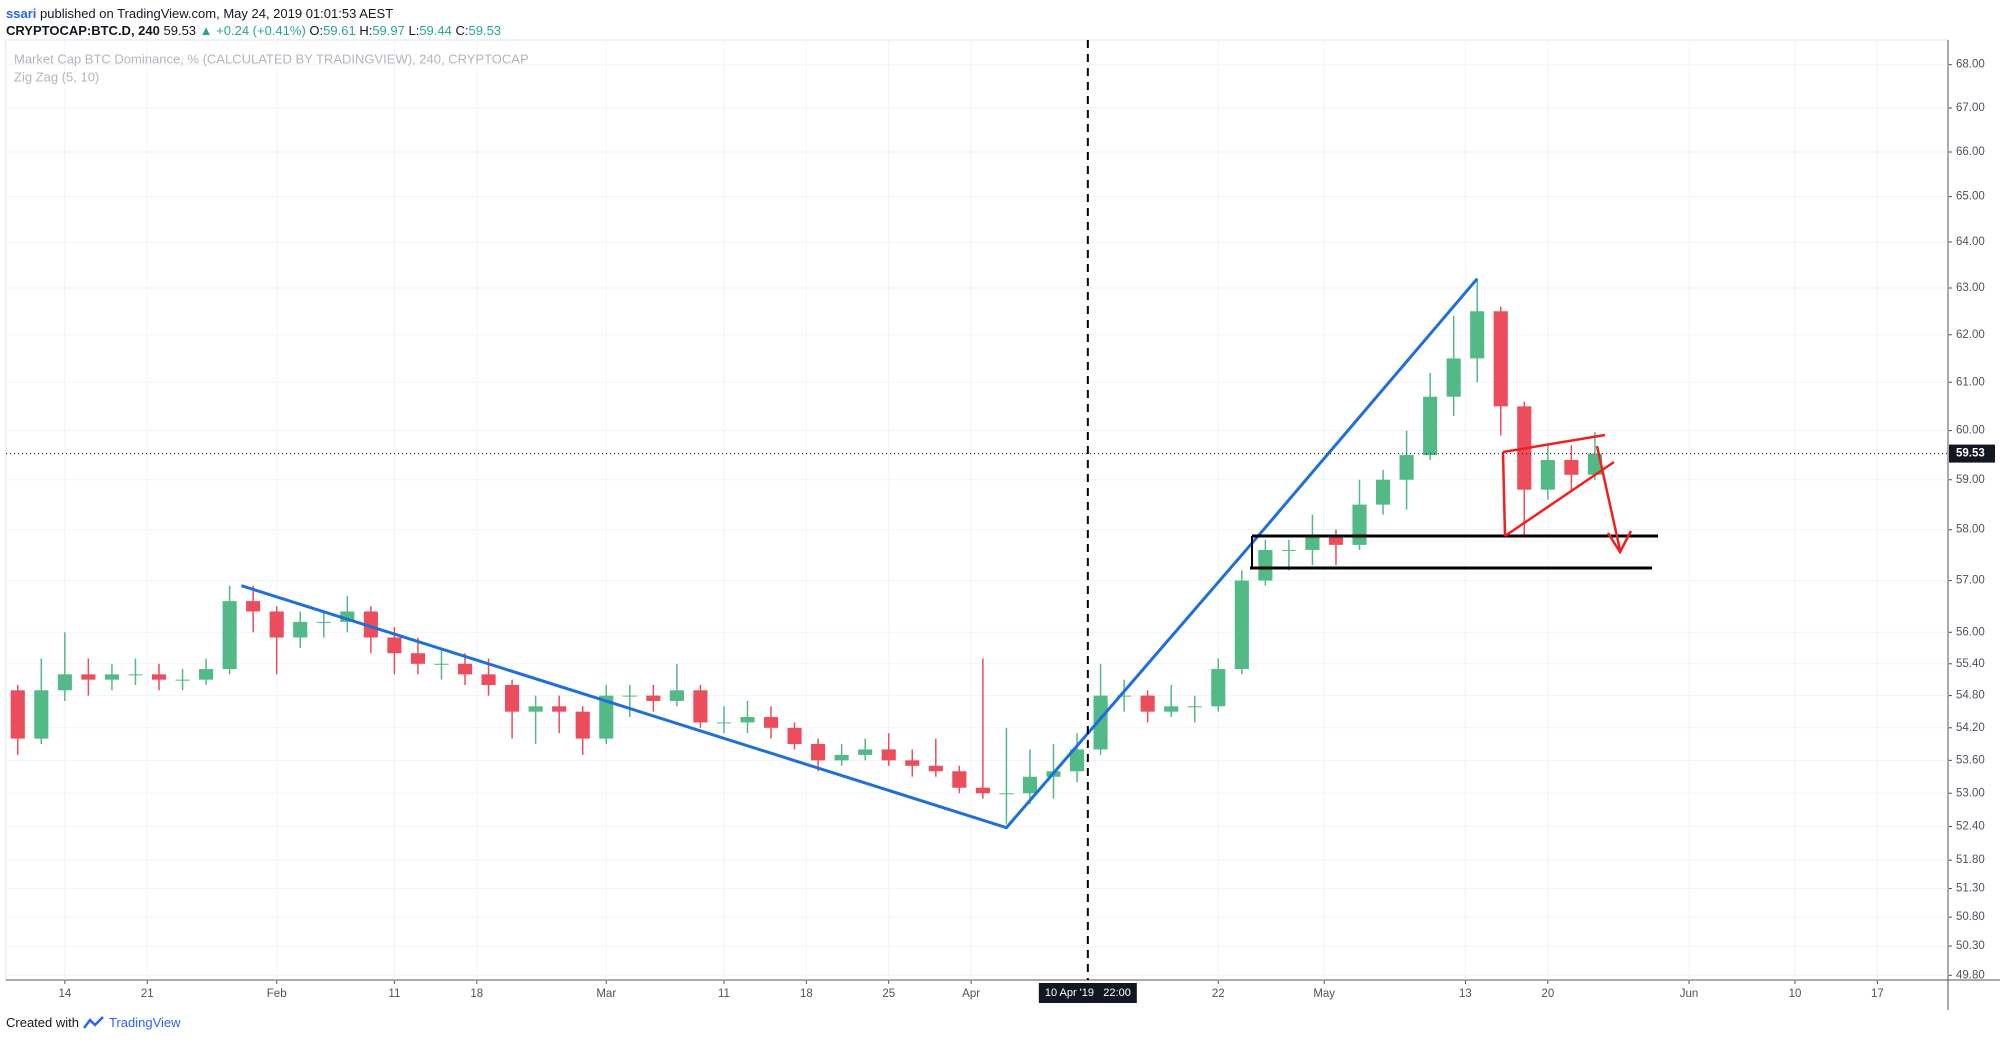 The height and width of the screenshot is (1042, 2000). What do you see at coordinates (1619, 542) in the screenshot?
I see `arrow-head` at bounding box center [1619, 542].